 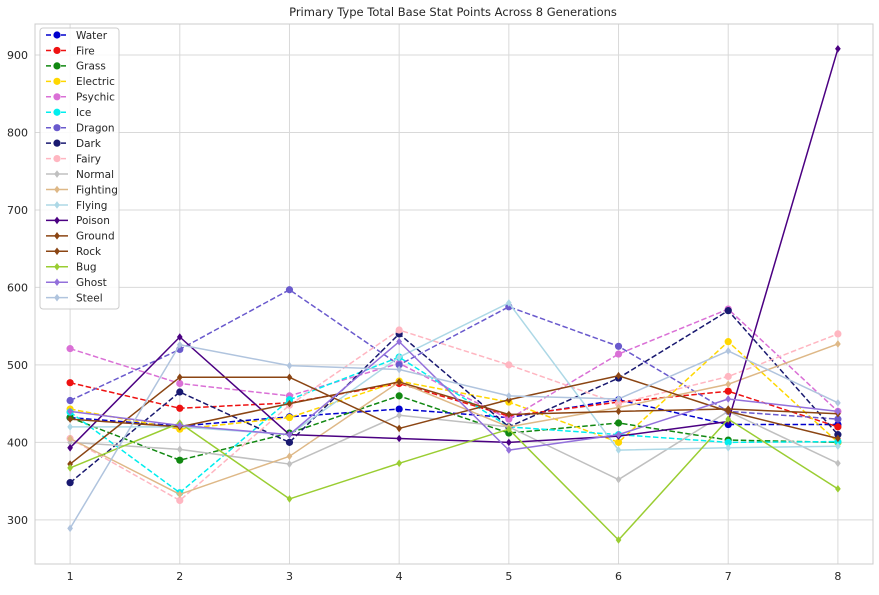 What do you see at coordinates (91, 206) in the screenshot?
I see `legend-label: Flying` at bounding box center [91, 206].